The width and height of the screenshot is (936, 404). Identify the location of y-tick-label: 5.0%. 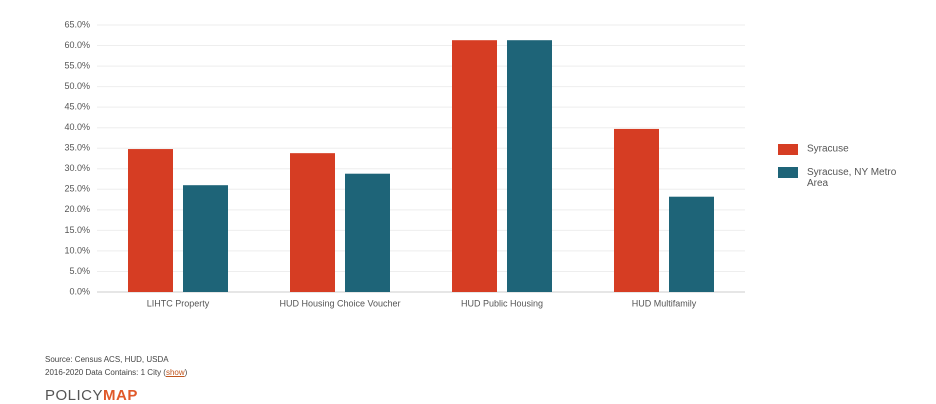
(79, 271).